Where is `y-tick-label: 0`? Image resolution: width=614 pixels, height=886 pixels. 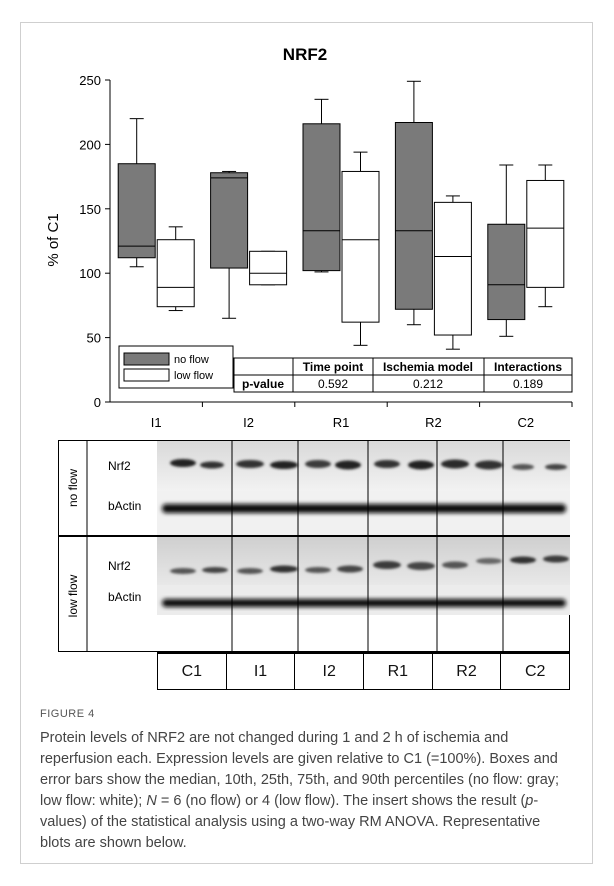 y-tick-label: 0 is located at coordinates (97, 402).